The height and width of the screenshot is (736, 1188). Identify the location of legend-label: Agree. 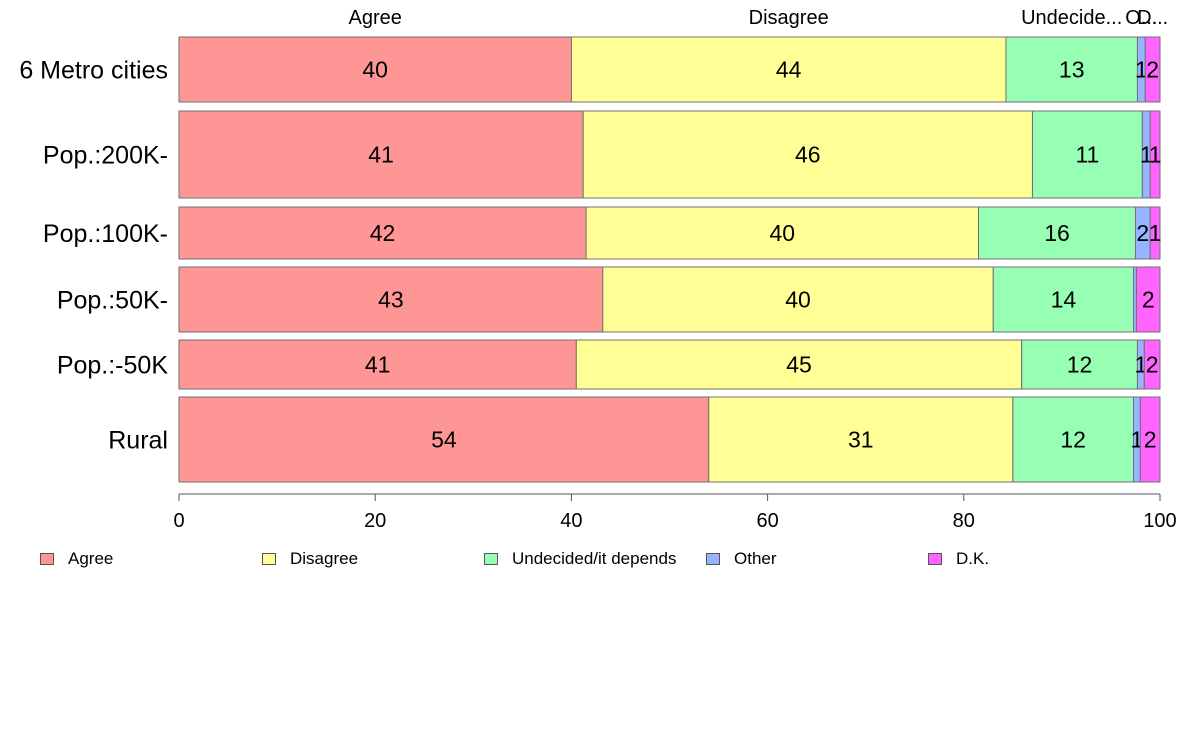
(91, 558).